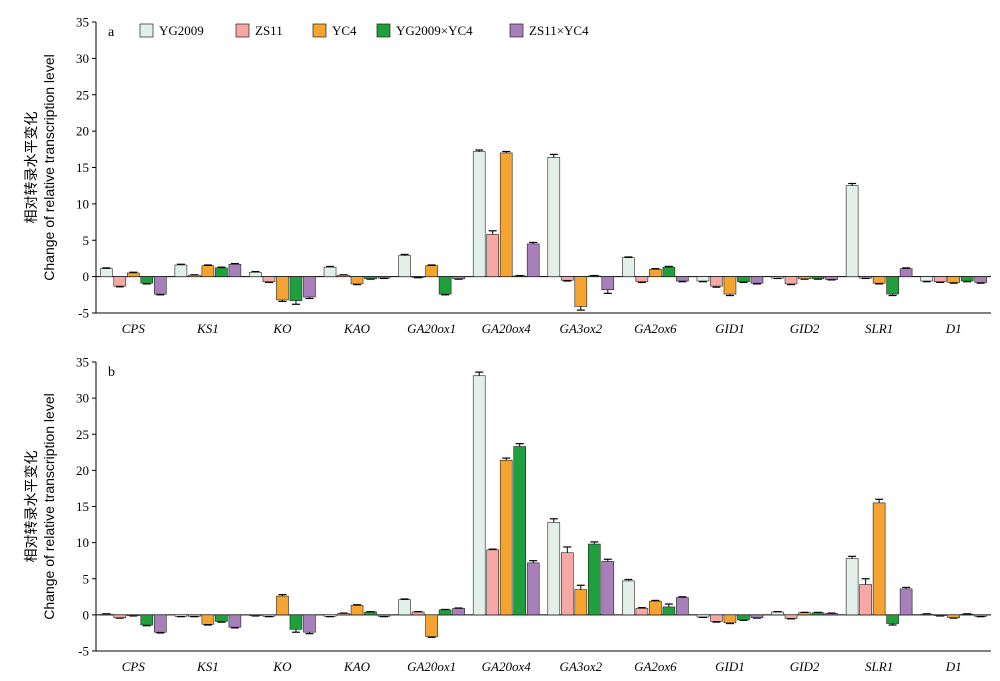  What do you see at coordinates (818, 614) in the screenshot?
I see `bar-yg2009-x-yc4-gid2` at bounding box center [818, 614].